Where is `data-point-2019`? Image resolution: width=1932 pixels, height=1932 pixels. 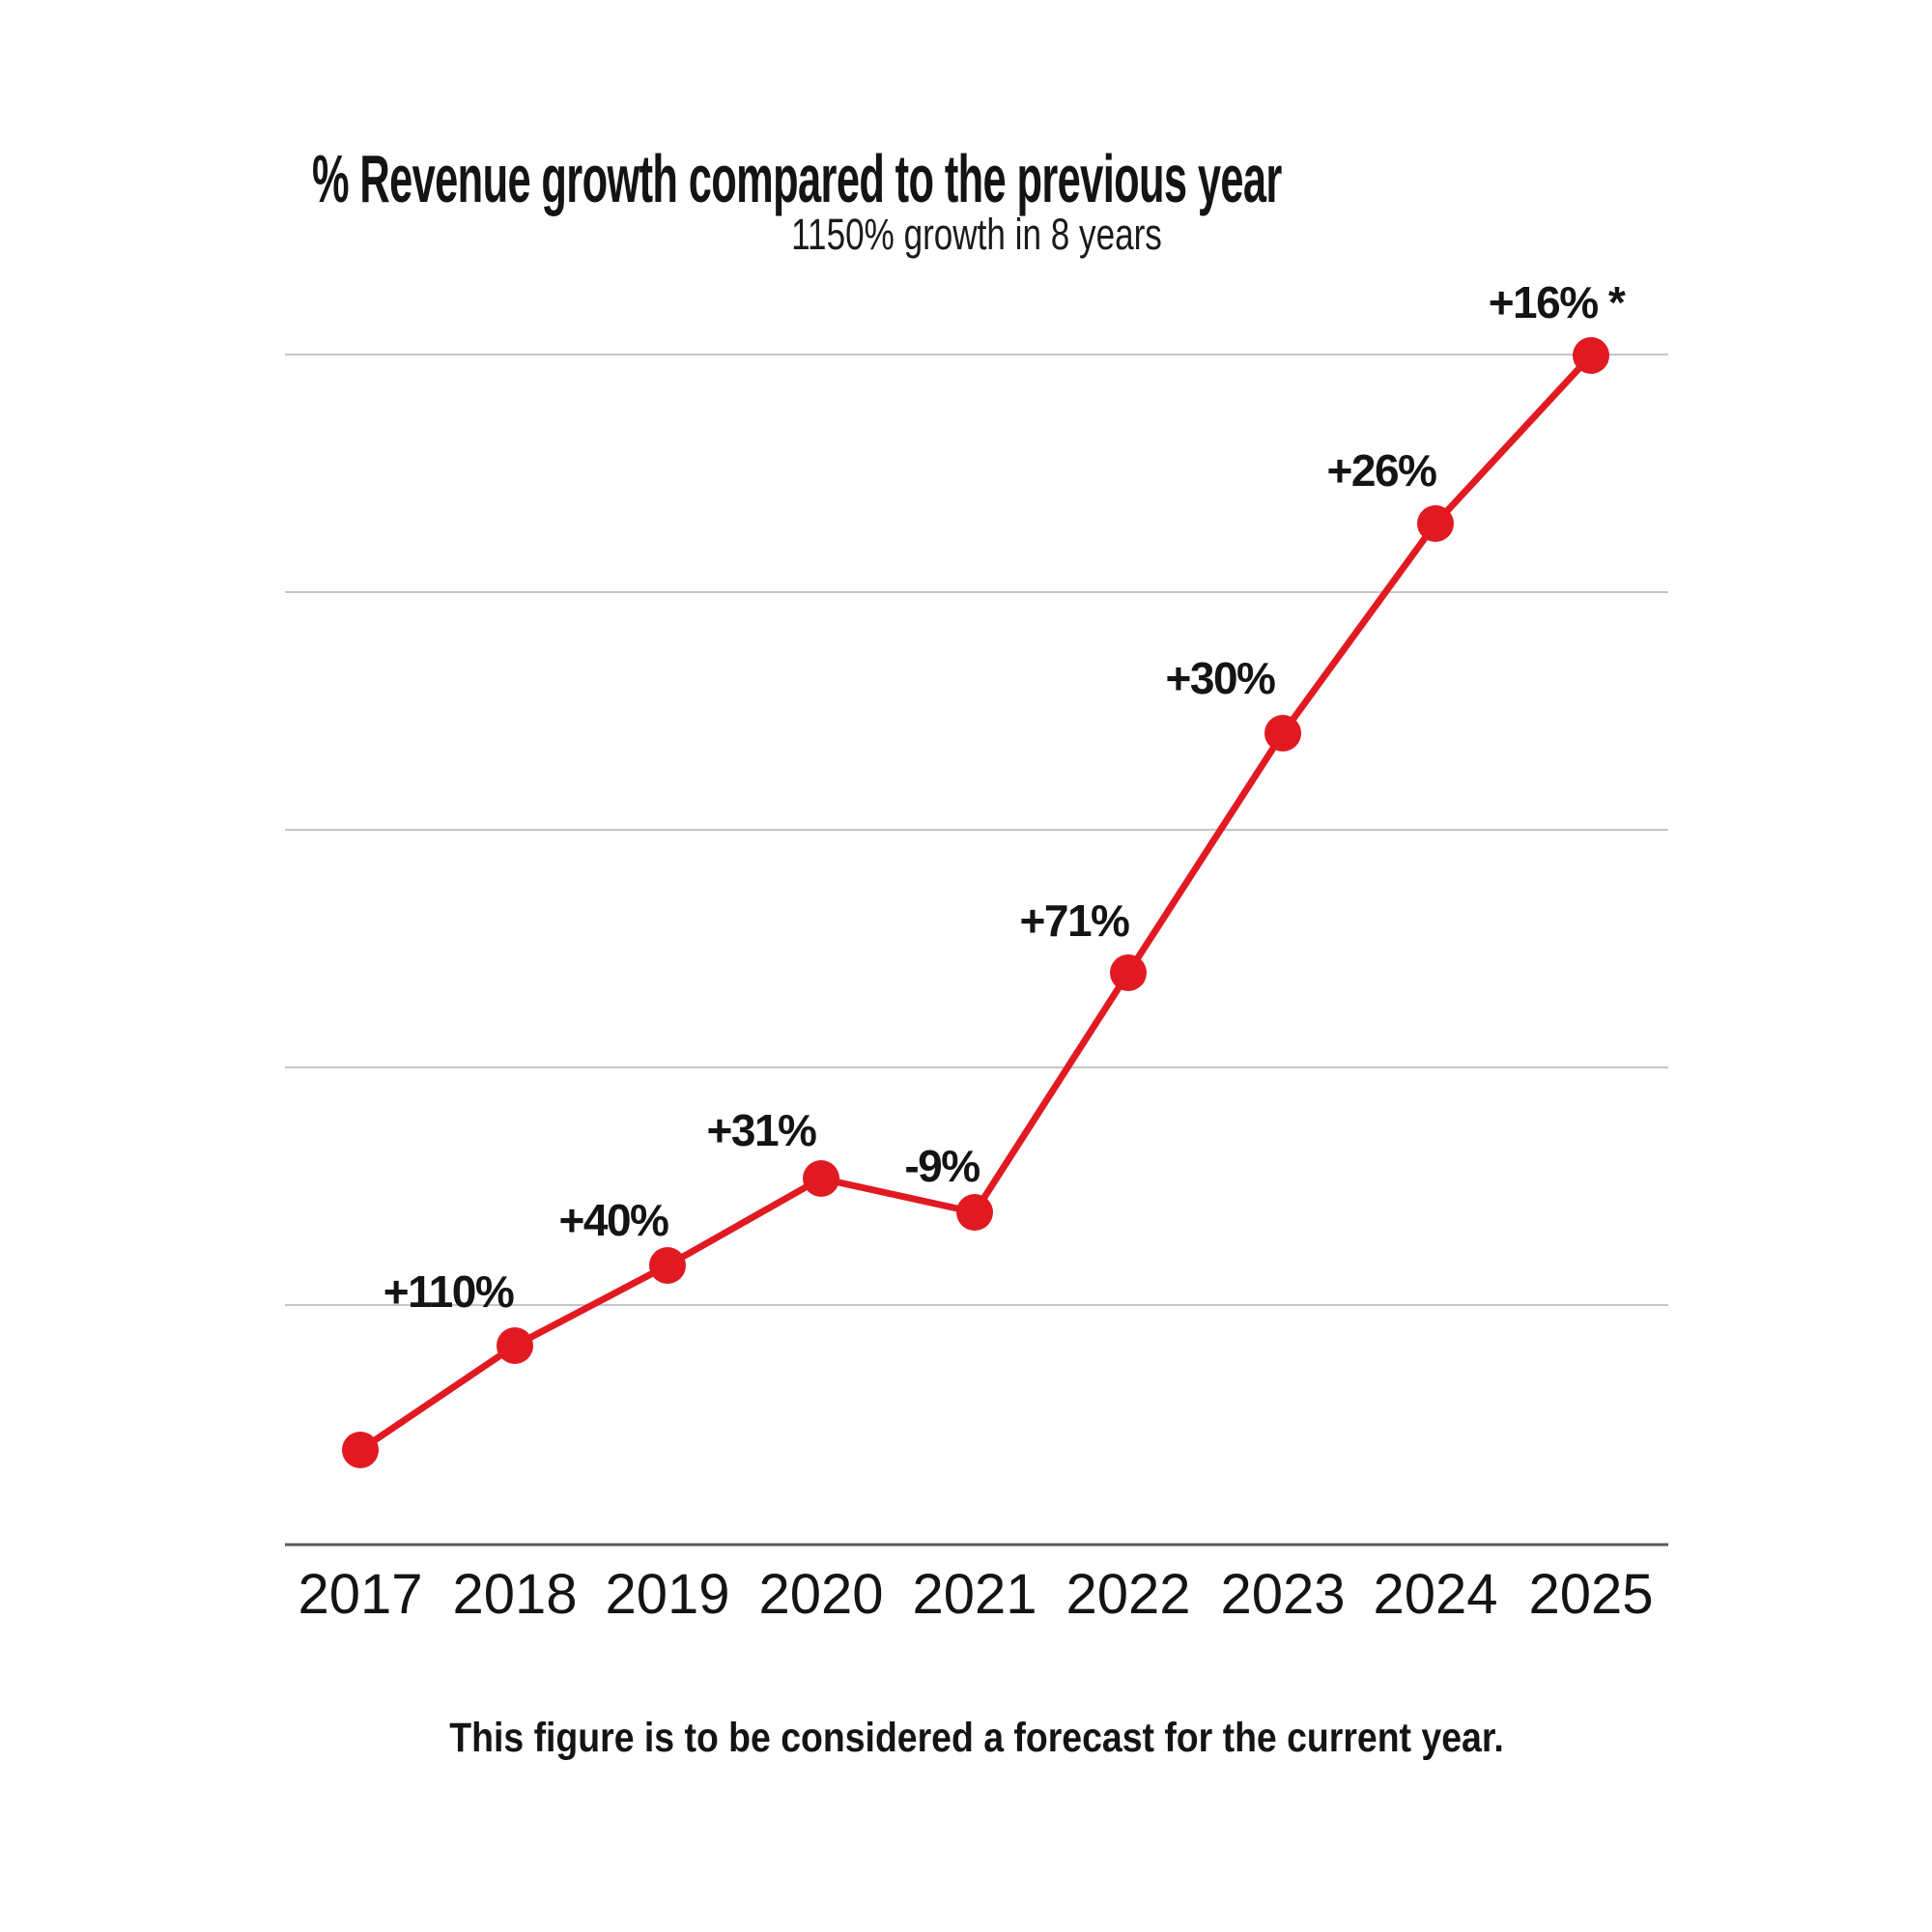 data-point-2019 is located at coordinates (667, 1265).